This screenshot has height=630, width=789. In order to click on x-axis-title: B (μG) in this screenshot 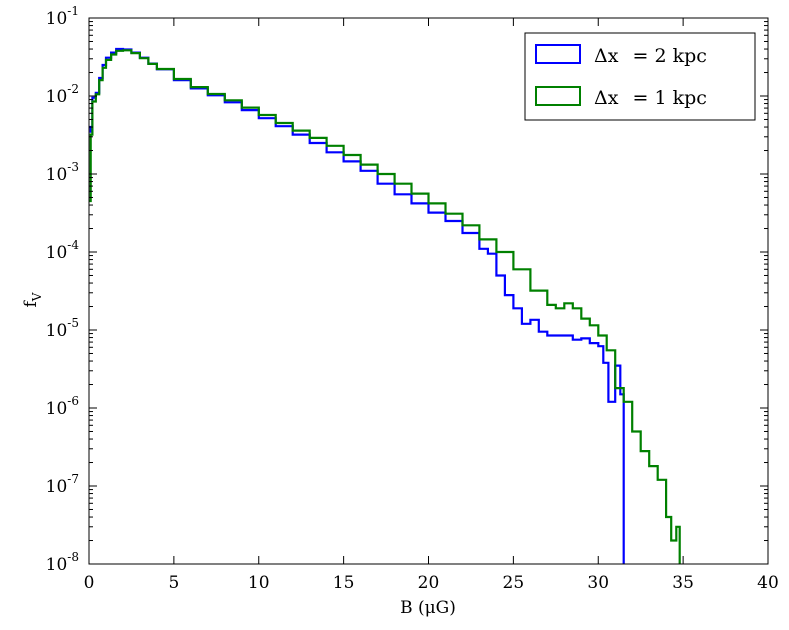, I will do `click(428, 608)`.